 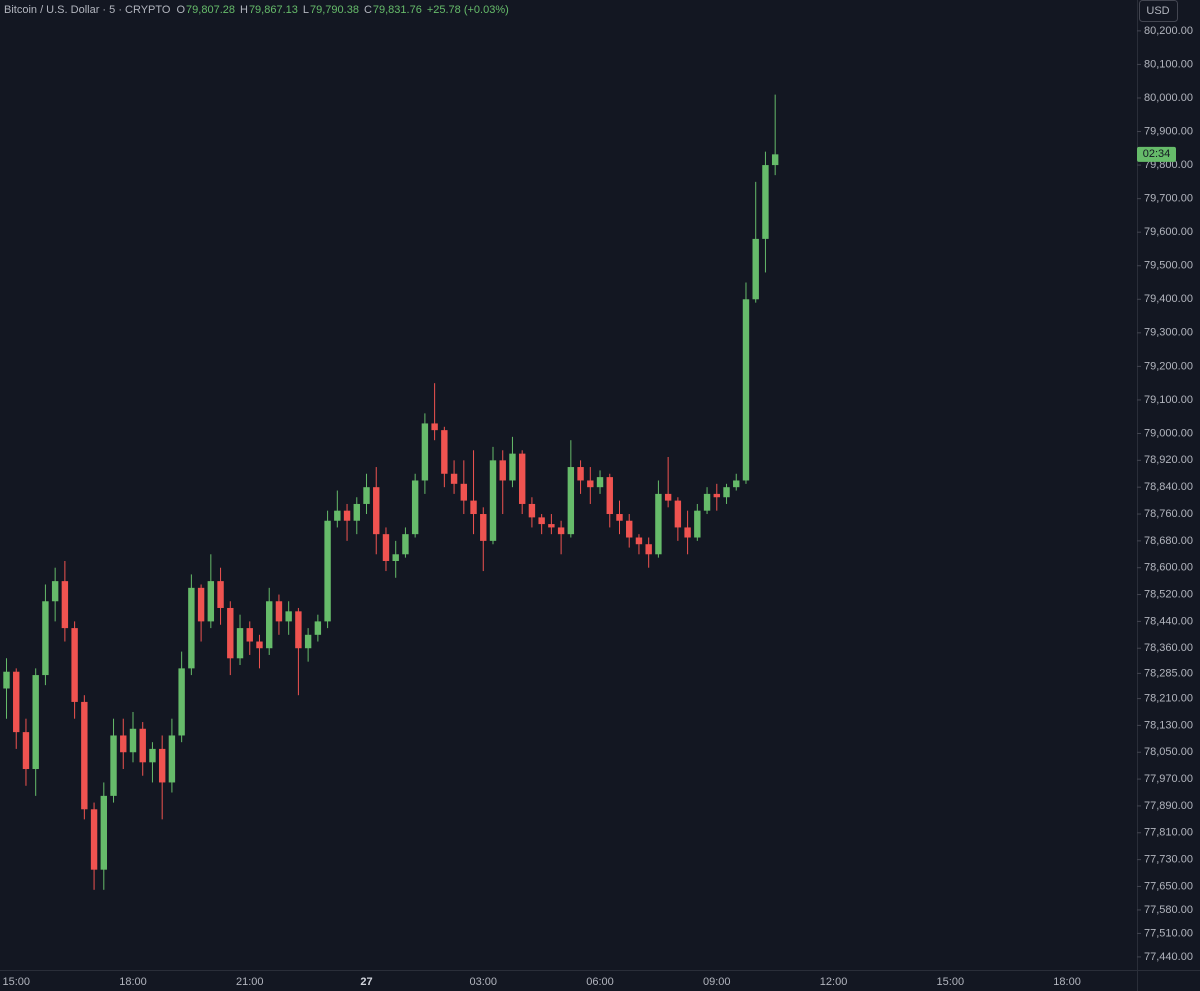 What do you see at coordinates (1168, 933) in the screenshot?
I see `y-tick-label: 77,510.00` at bounding box center [1168, 933].